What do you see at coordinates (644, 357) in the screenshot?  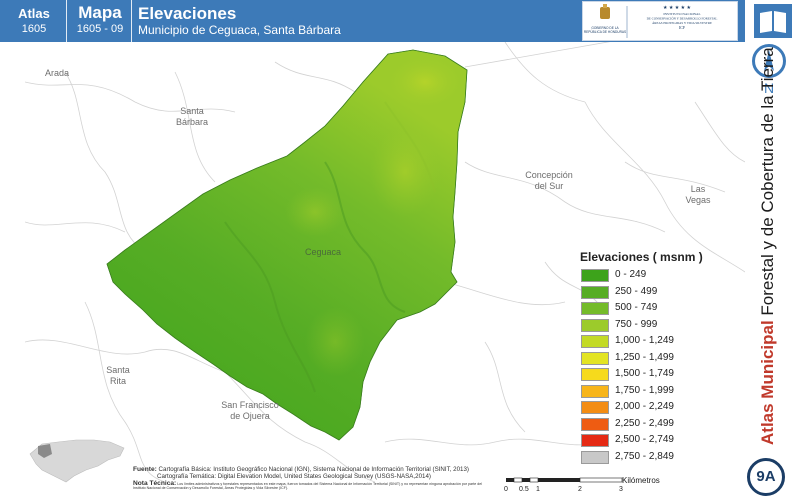 I see `legend-label: 1,250 - 1,499` at bounding box center [644, 357].